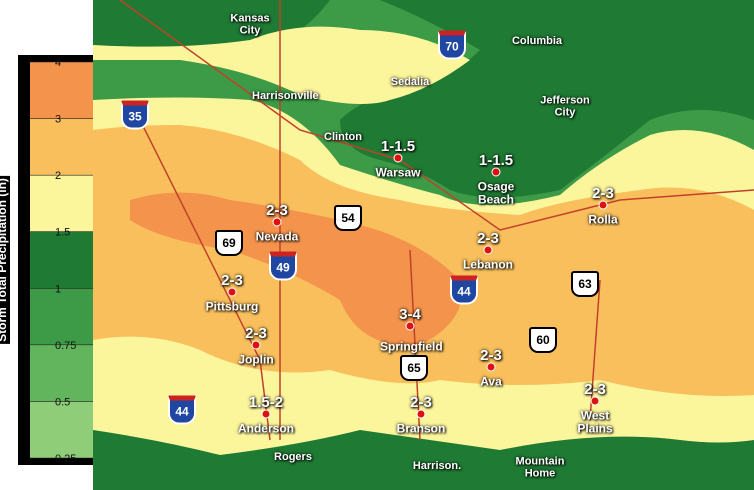  Describe the element at coordinates (488, 264) in the screenshot. I see `forecast-location: Lebanon` at that location.